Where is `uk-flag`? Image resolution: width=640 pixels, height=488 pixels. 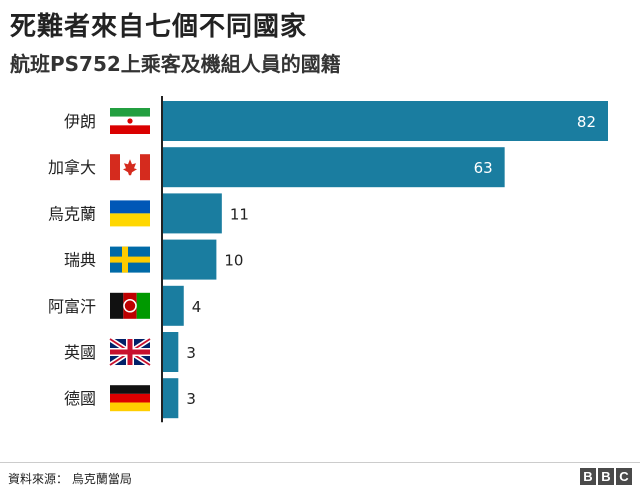
uk-flag is located at coordinates (130, 352).